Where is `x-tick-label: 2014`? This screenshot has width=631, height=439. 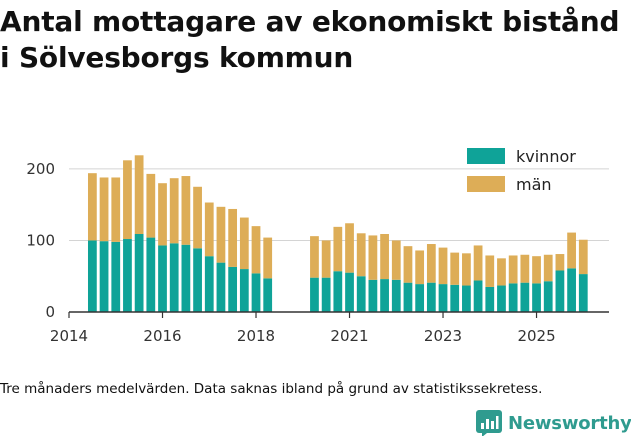 x-tick-label: 2014 is located at coordinates (69, 336).